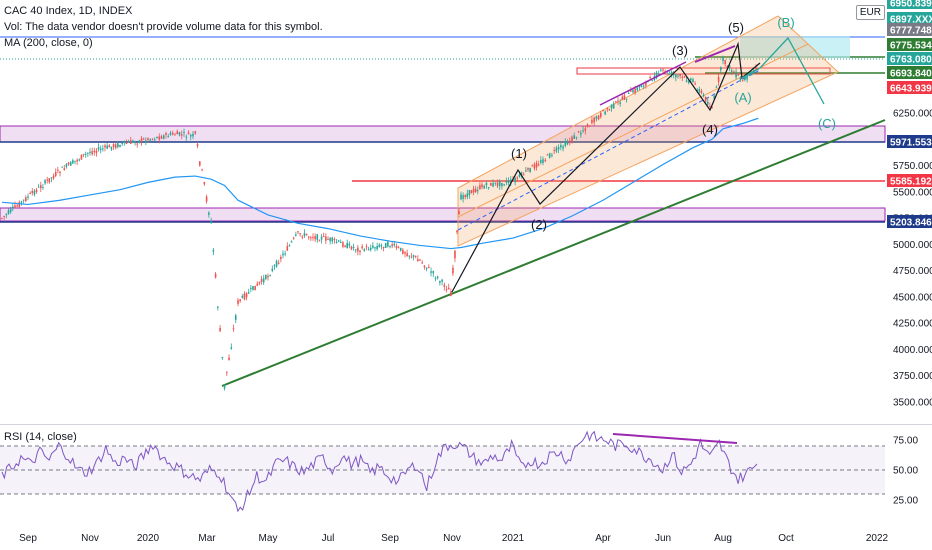 The image size is (932, 550). What do you see at coordinates (736, 27) in the screenshot?
I see `wave-label-5: (5)` at bounding box center [736, 27].